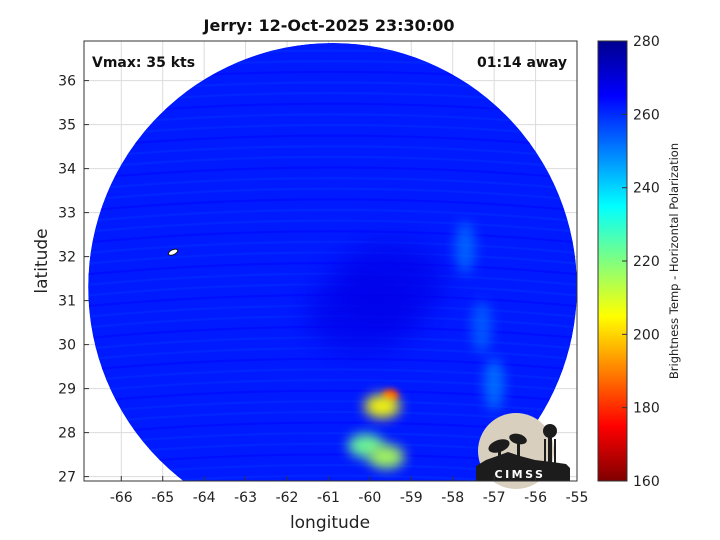  What do you see at coordinates (494, 498) in the screenshot?
I see `x-tick-label: -57` at bounding box center [494, 498].